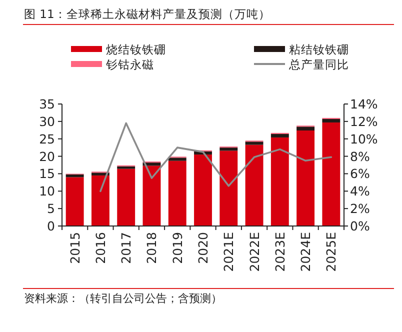 This screenshot has height=332, width=402. Describe the element at coordinates (47, 104) in the screenshot. I see `y-tick-label: 35` at that location.